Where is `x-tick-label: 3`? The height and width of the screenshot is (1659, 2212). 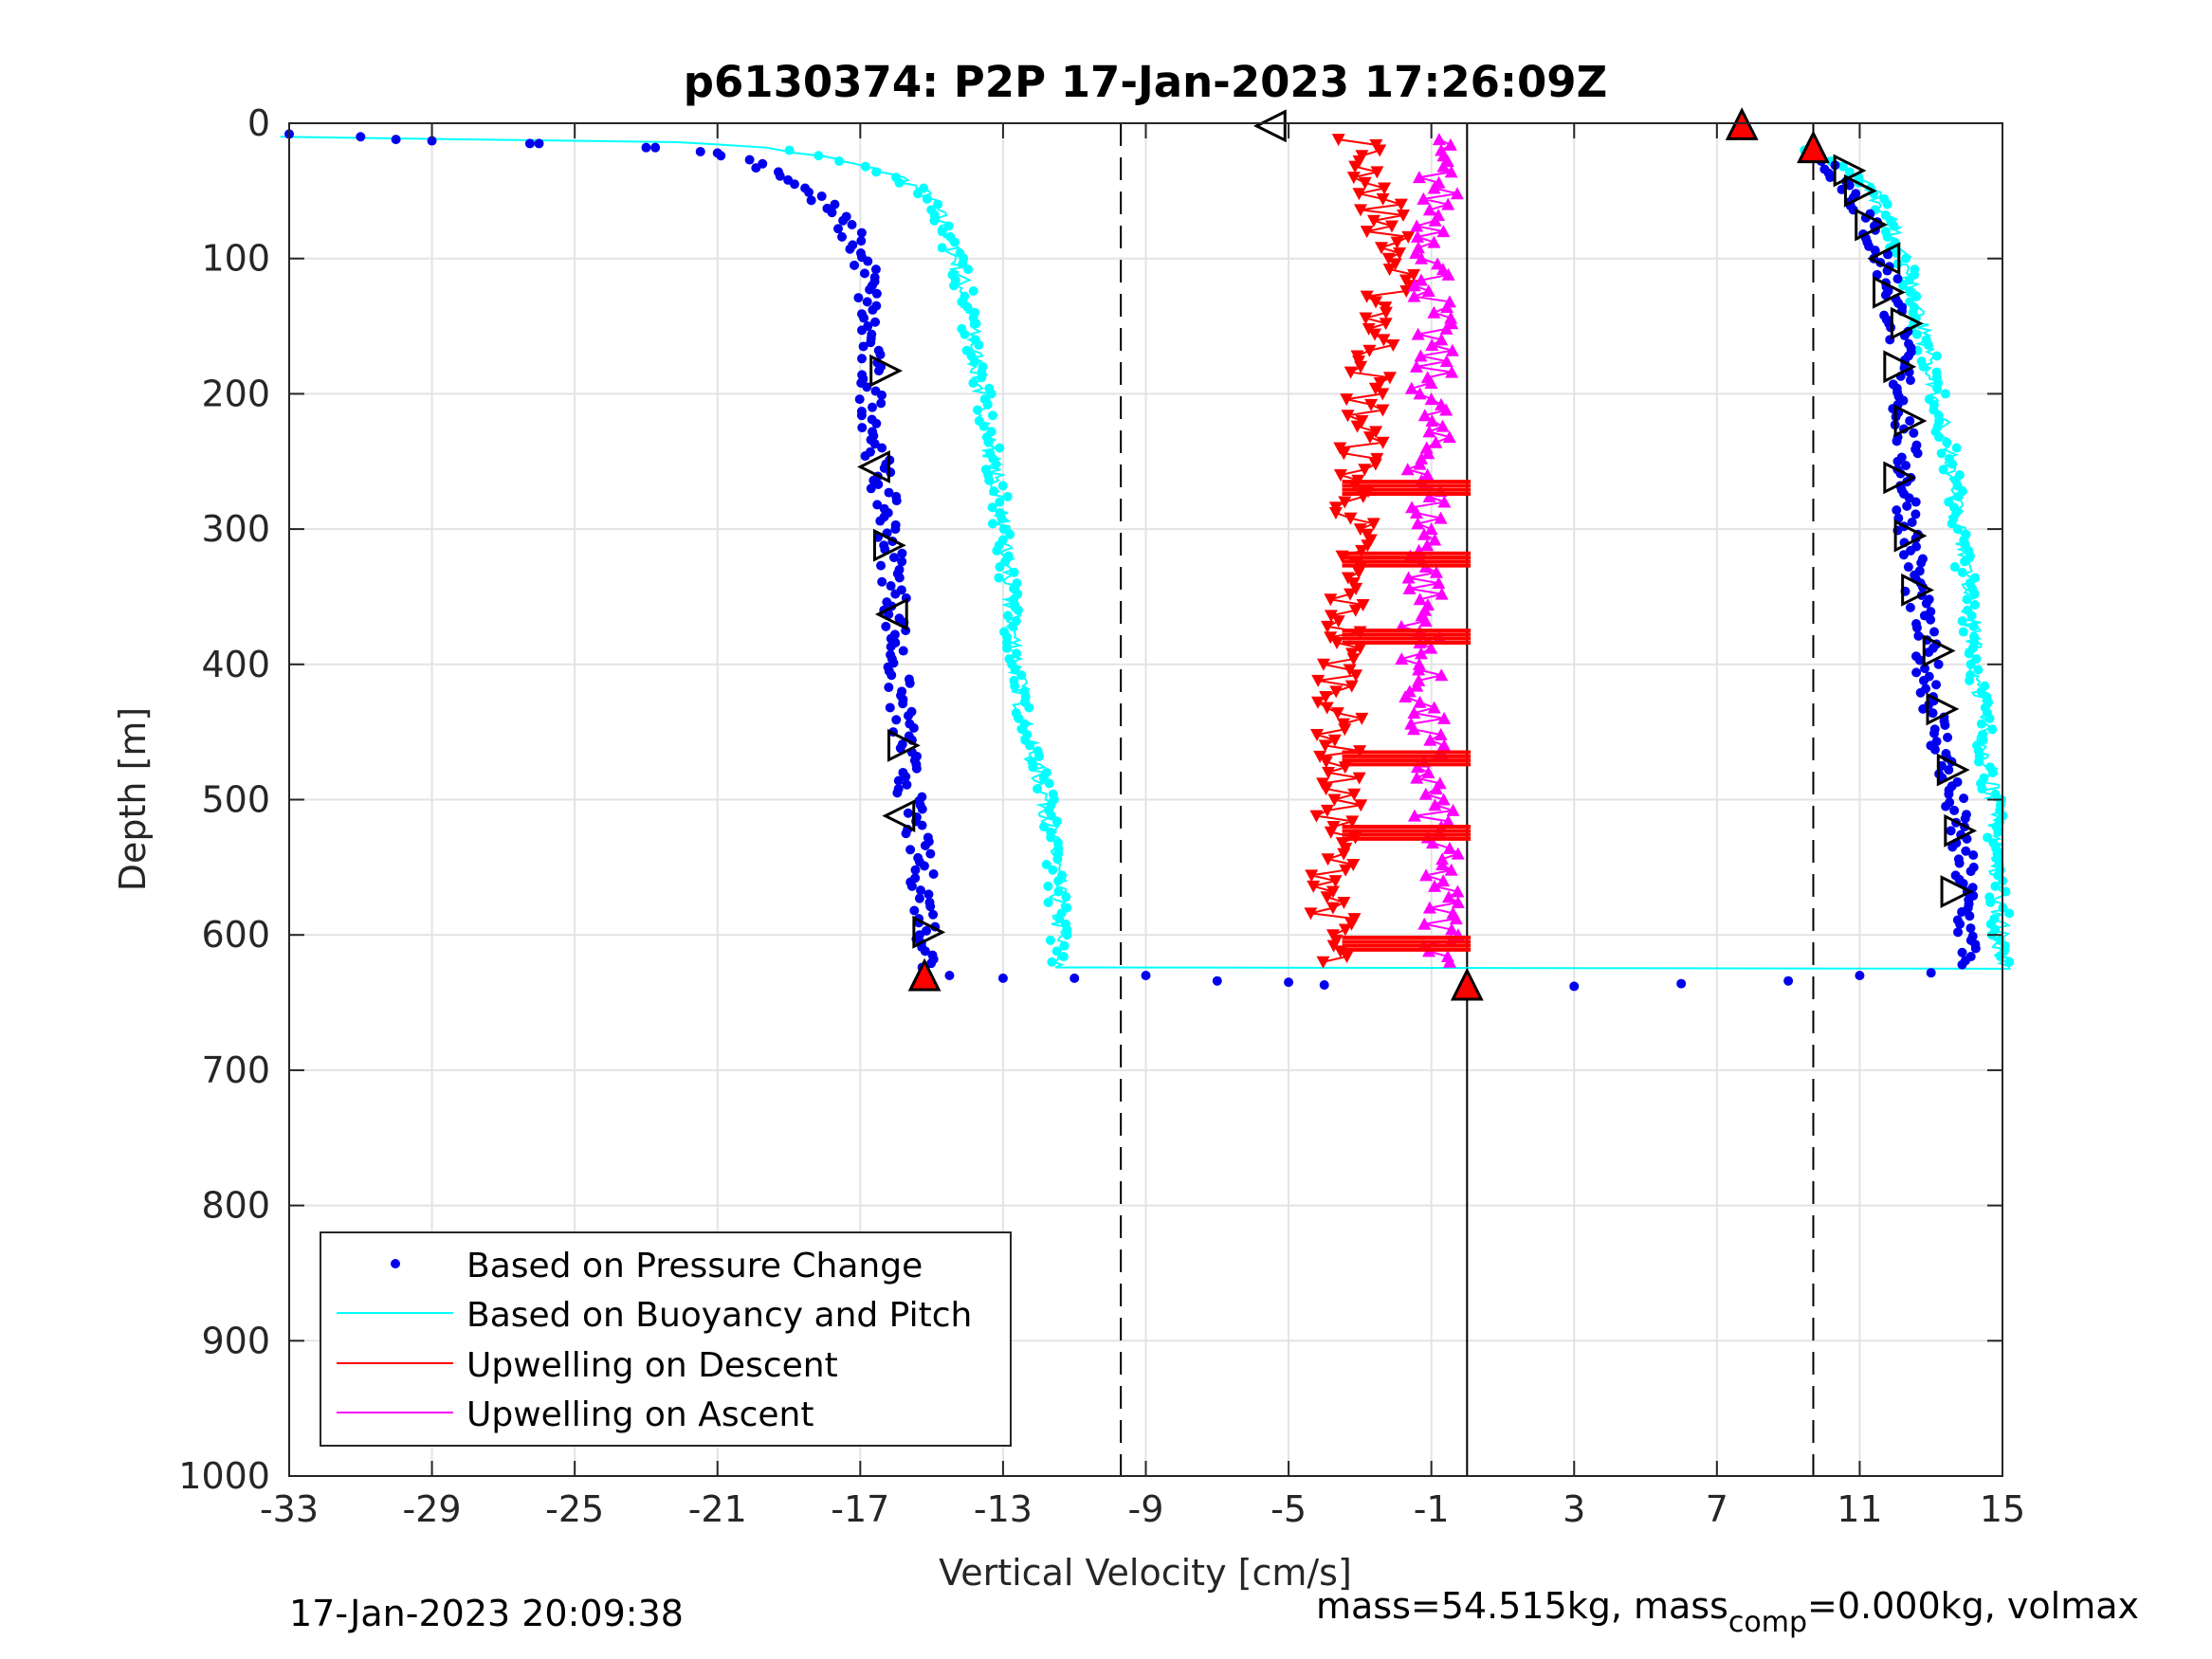
x-tick-label: 3 is located at coordinates (1574, 1509).